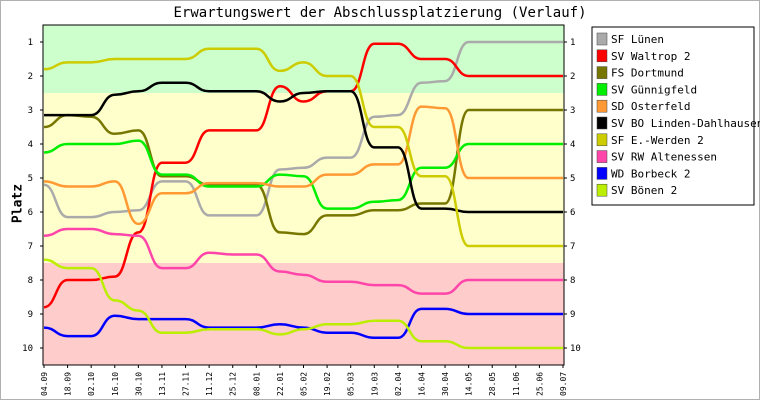 The width and height of the screenshot is (760, 400). Describe the element at coordinates (445, 384) in the screenshot. I see `x-tick-label: 30.04` at that location.